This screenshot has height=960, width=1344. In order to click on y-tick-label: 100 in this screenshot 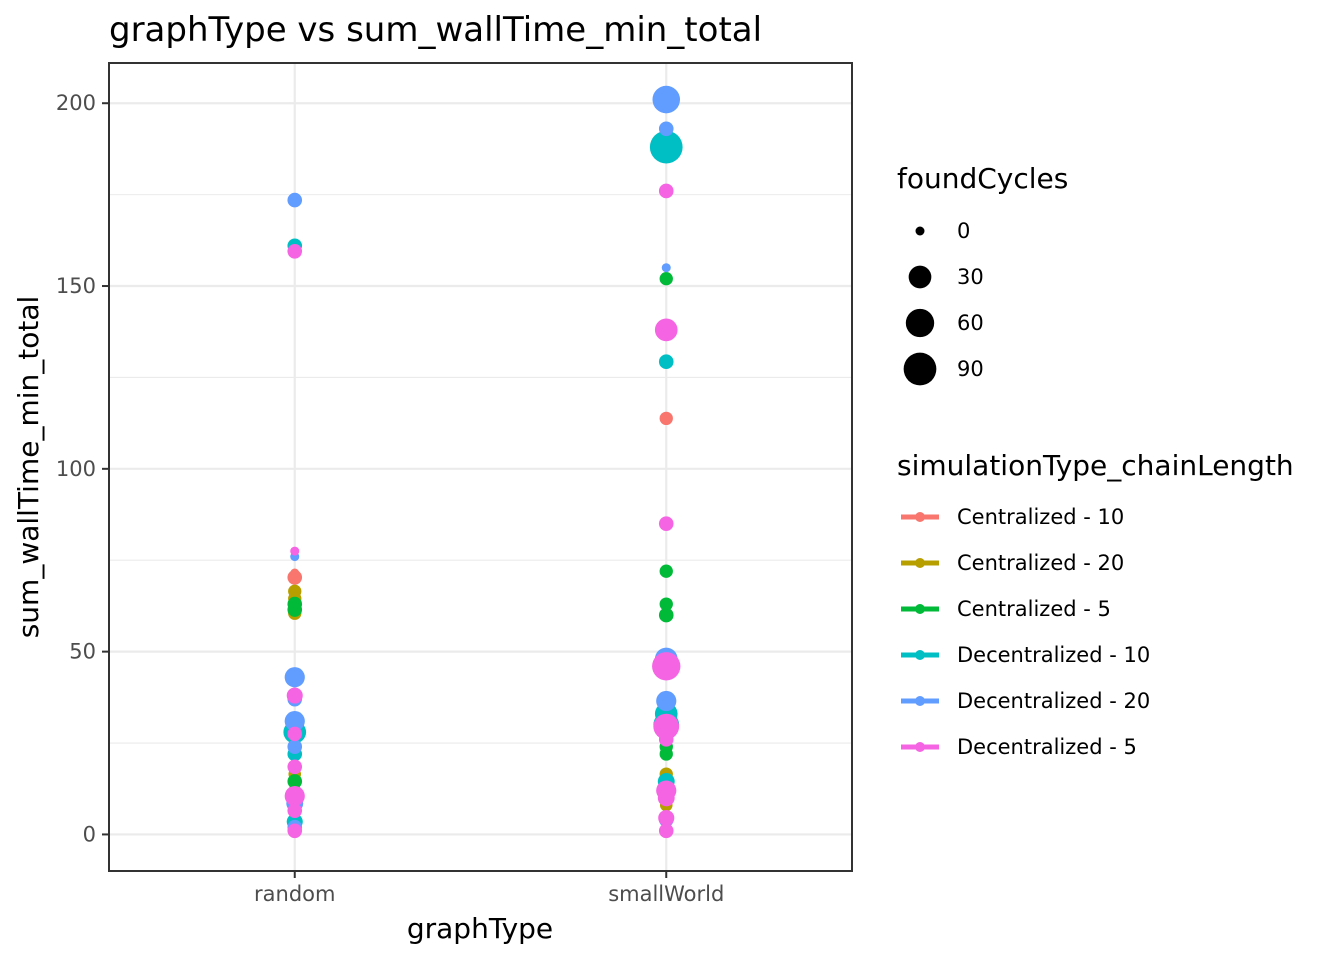, I will do `click(76, 469)`.